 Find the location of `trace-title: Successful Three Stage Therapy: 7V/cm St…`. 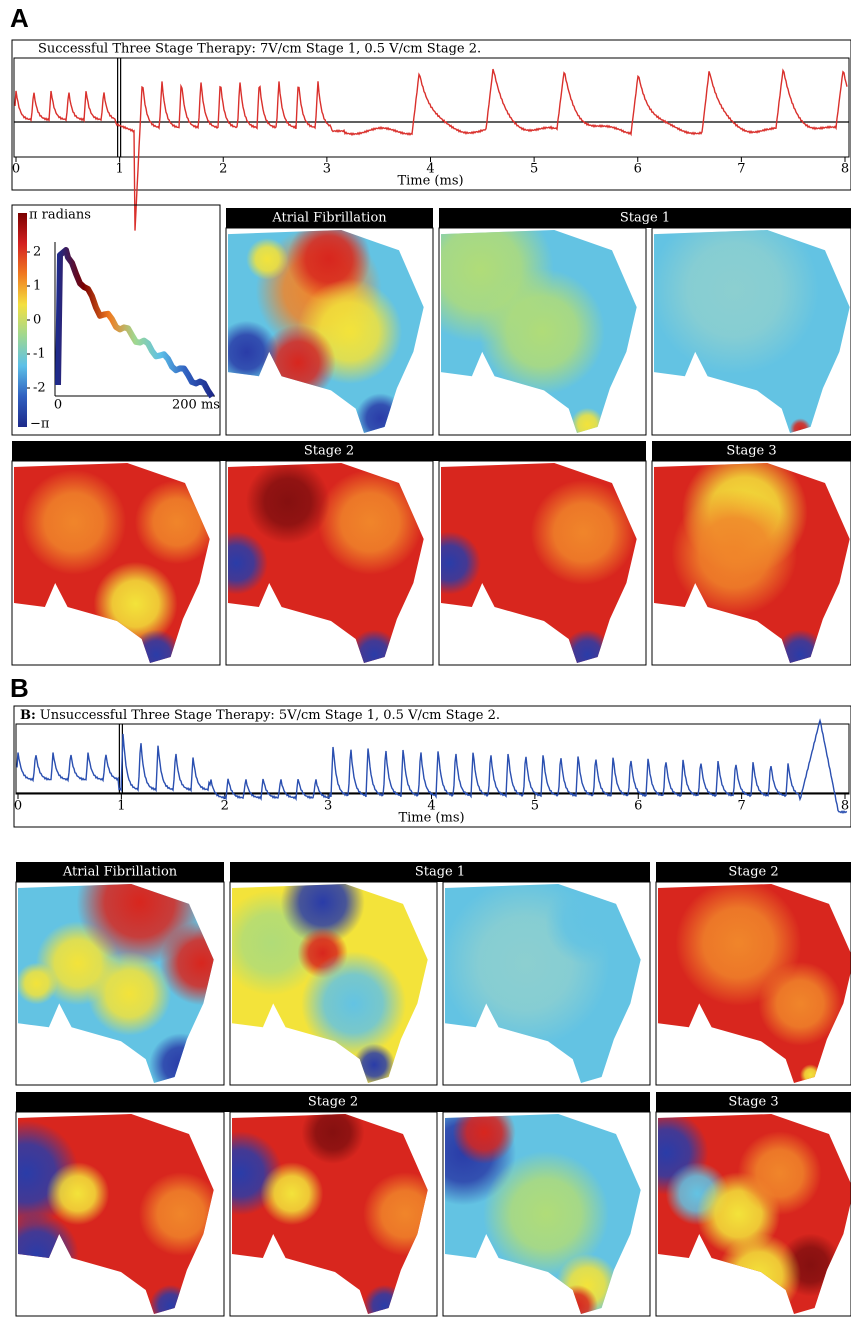

trace-title: Successful Three Stage Therapy: 7V/cm St… is located at coordinates (259, 49).